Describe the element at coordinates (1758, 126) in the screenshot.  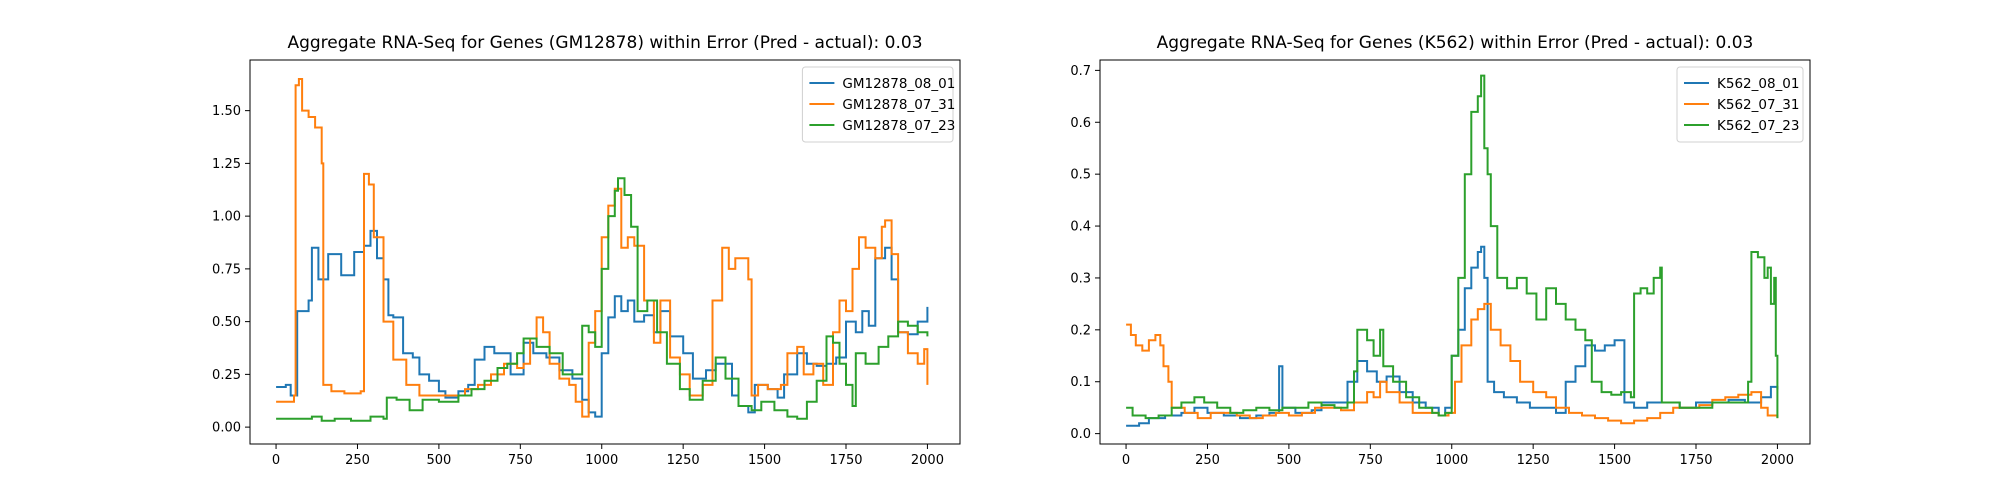
I see `legend-label: K562_07_23` at that location.